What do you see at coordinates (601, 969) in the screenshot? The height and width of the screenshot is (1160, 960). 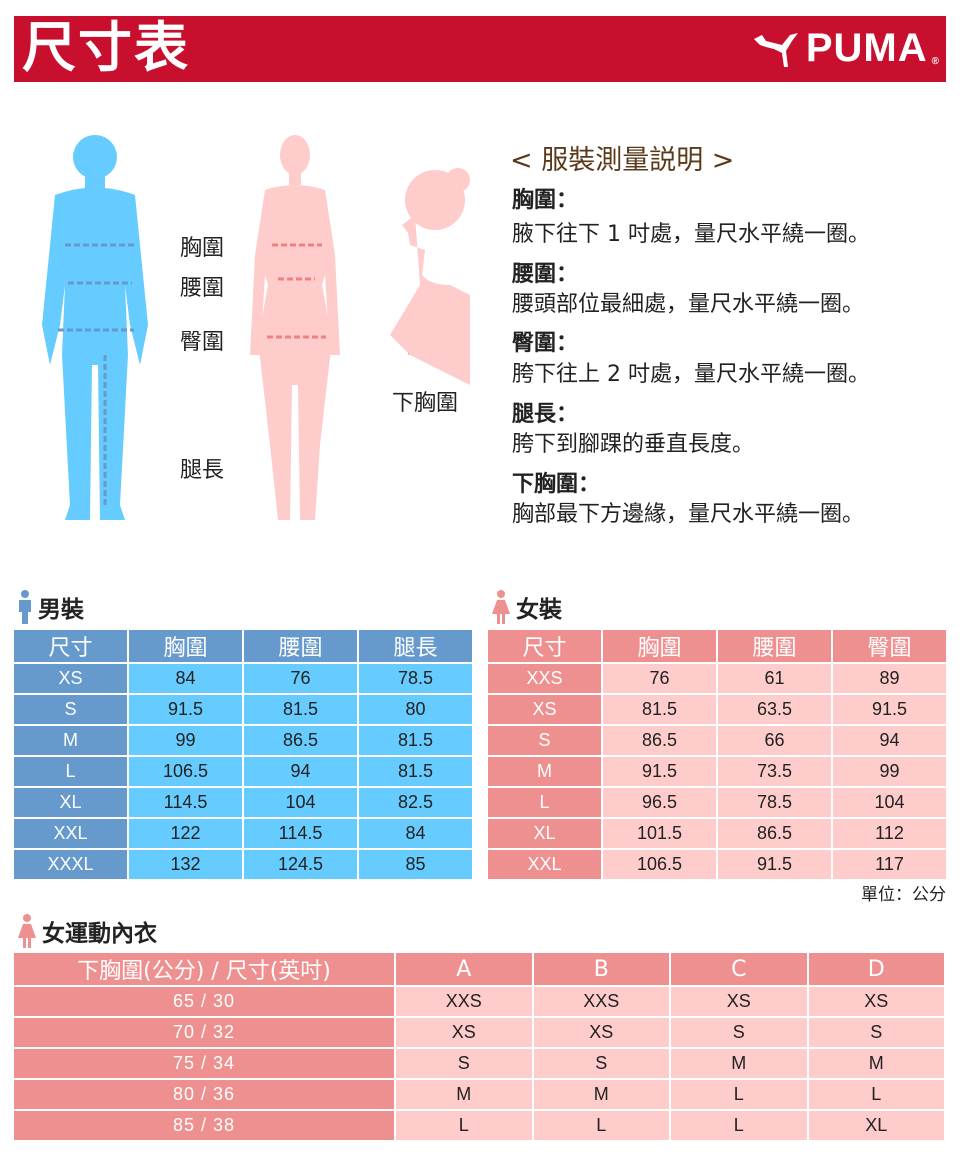 I see `column-header: B` at bounding box center [601, 969].